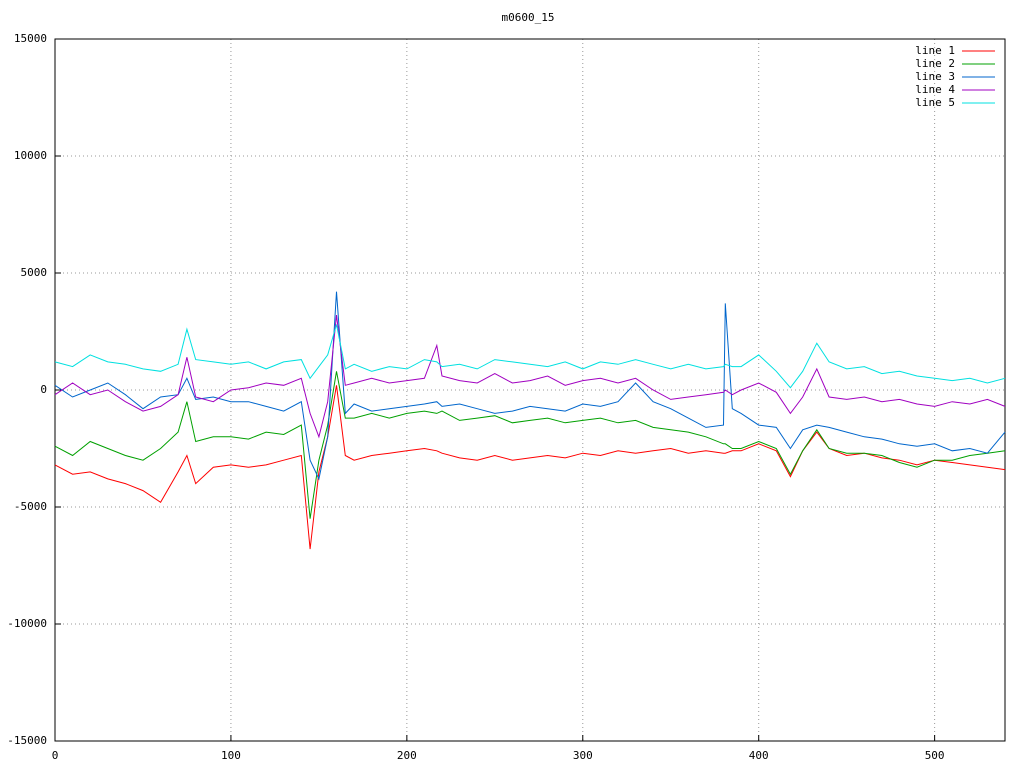  What do you see at coordinates (759, 755) in the screenshot?
I see `x-tick-label: 400` at bounding box center [759, 755].